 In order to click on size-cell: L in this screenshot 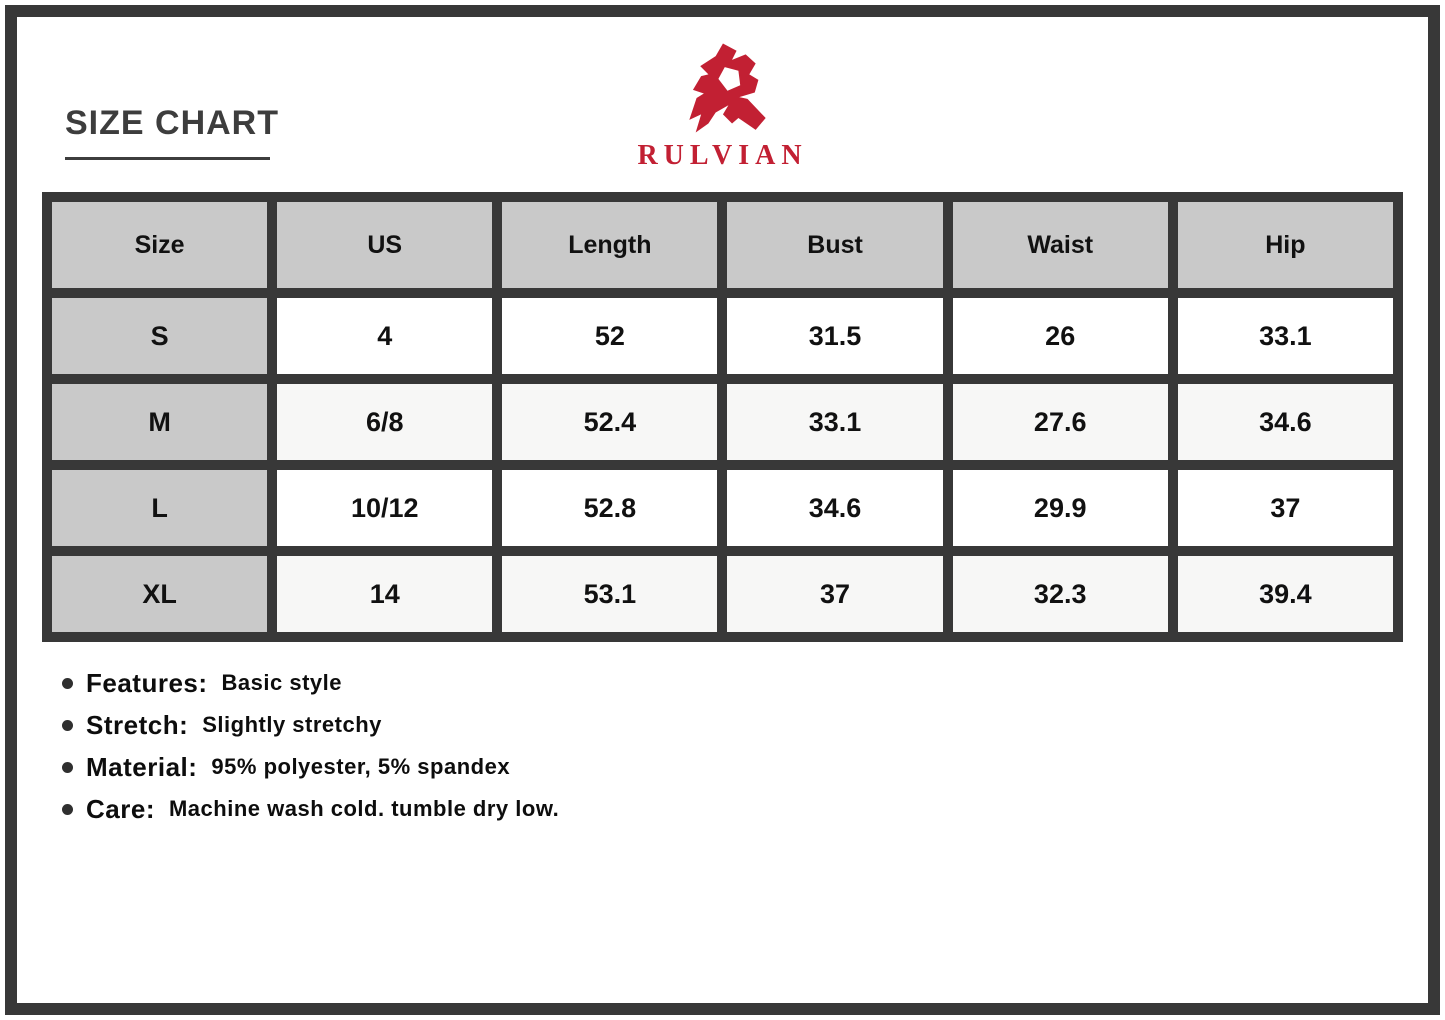, I will do `click(160, 508)`.